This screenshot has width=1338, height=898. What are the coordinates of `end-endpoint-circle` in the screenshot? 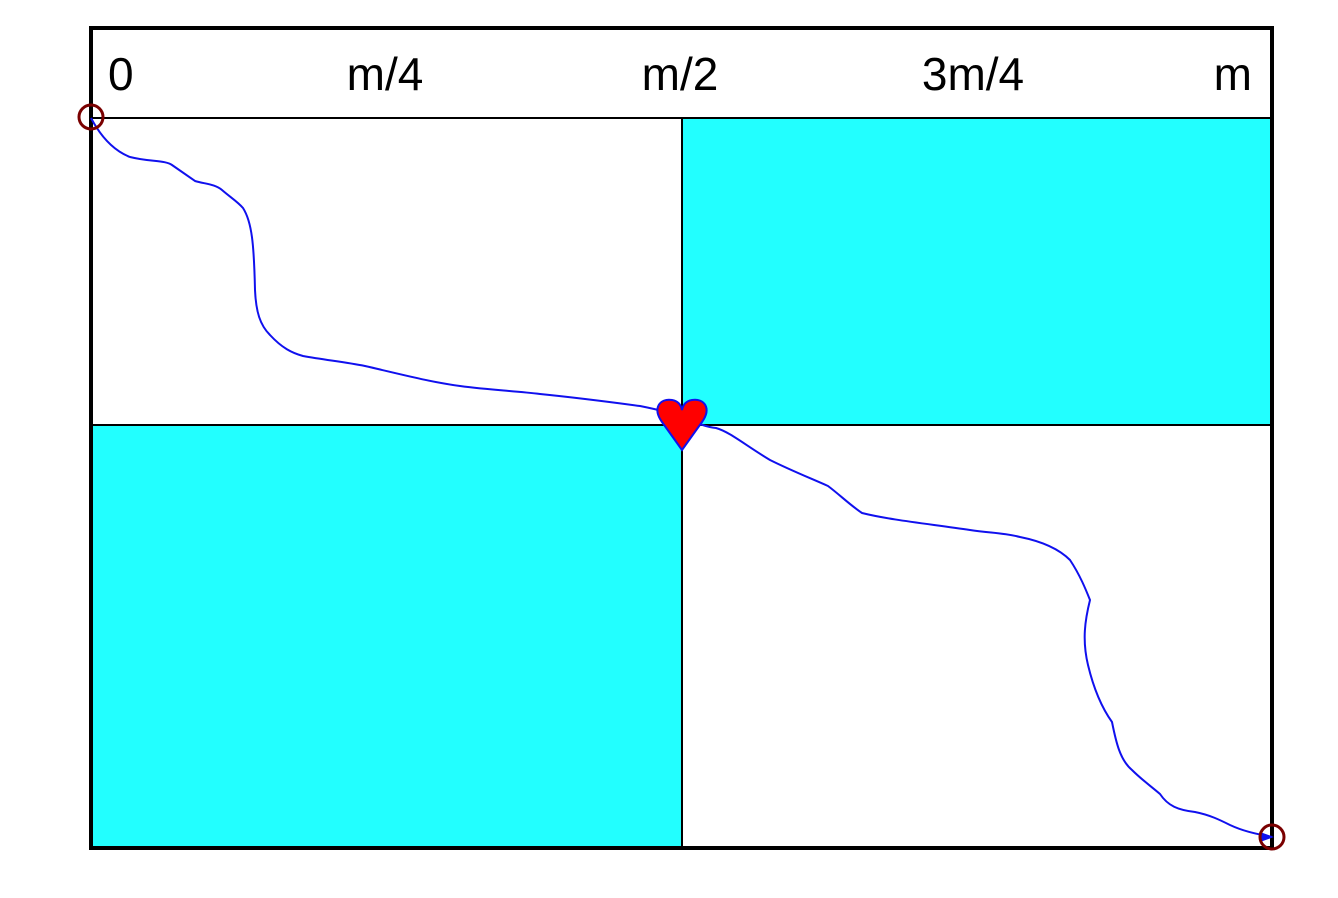 It's located at (1272, 837).